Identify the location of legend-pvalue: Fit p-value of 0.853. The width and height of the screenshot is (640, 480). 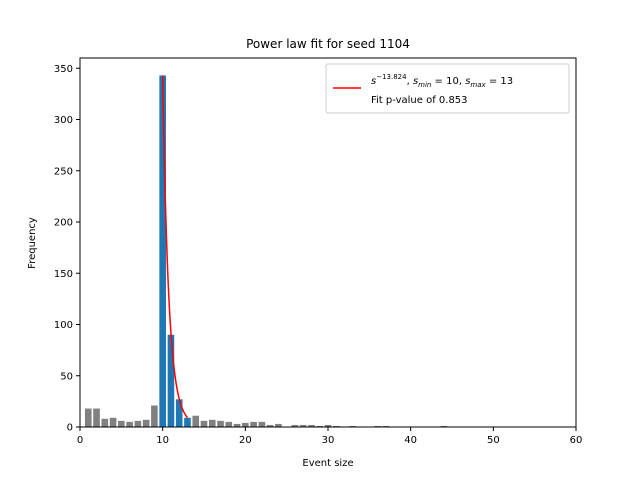
(419, 100).